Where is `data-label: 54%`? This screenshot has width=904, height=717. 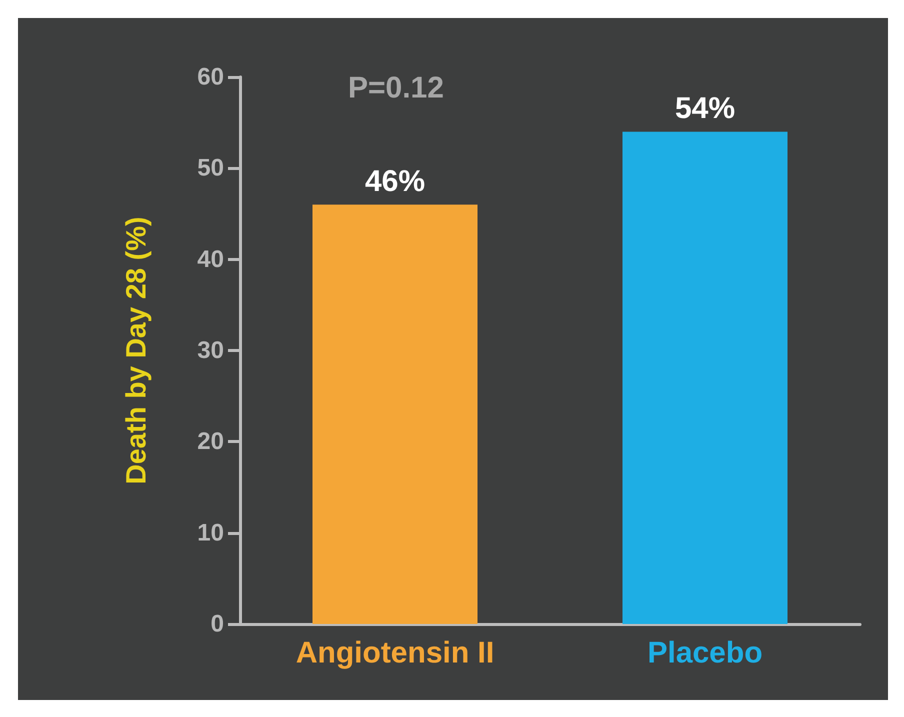 data-label: 54% is located at coordinates (705, 109).